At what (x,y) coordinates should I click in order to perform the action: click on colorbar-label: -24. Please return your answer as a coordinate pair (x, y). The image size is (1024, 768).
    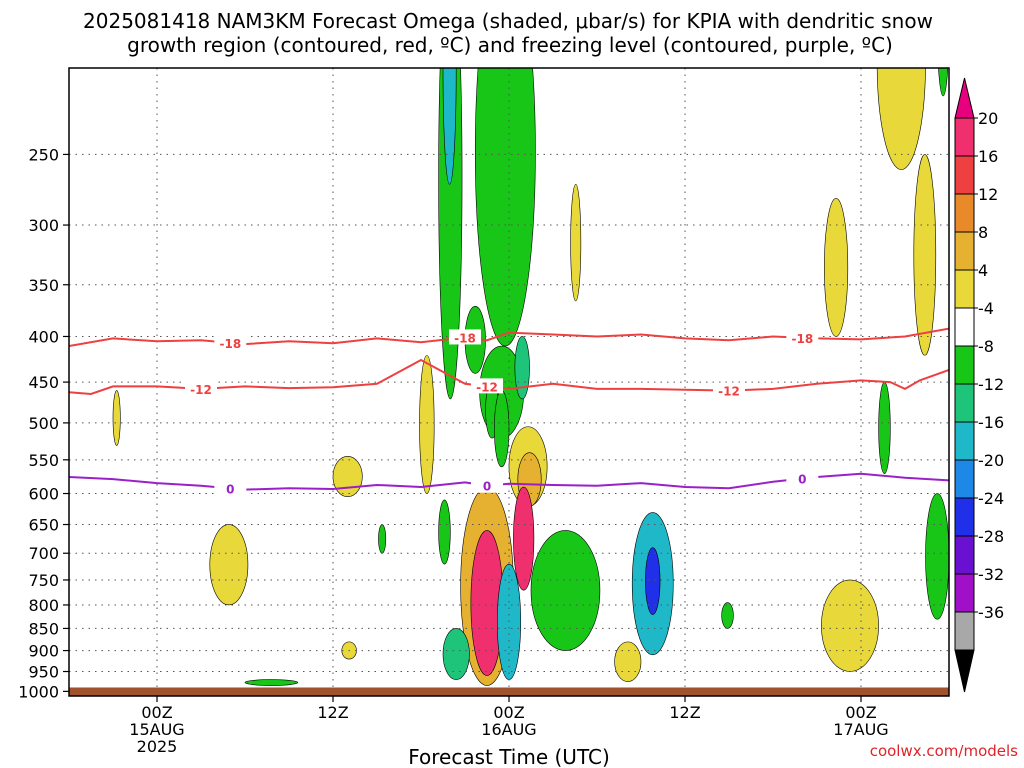
    Looking at the image, I should click on (991, 498).